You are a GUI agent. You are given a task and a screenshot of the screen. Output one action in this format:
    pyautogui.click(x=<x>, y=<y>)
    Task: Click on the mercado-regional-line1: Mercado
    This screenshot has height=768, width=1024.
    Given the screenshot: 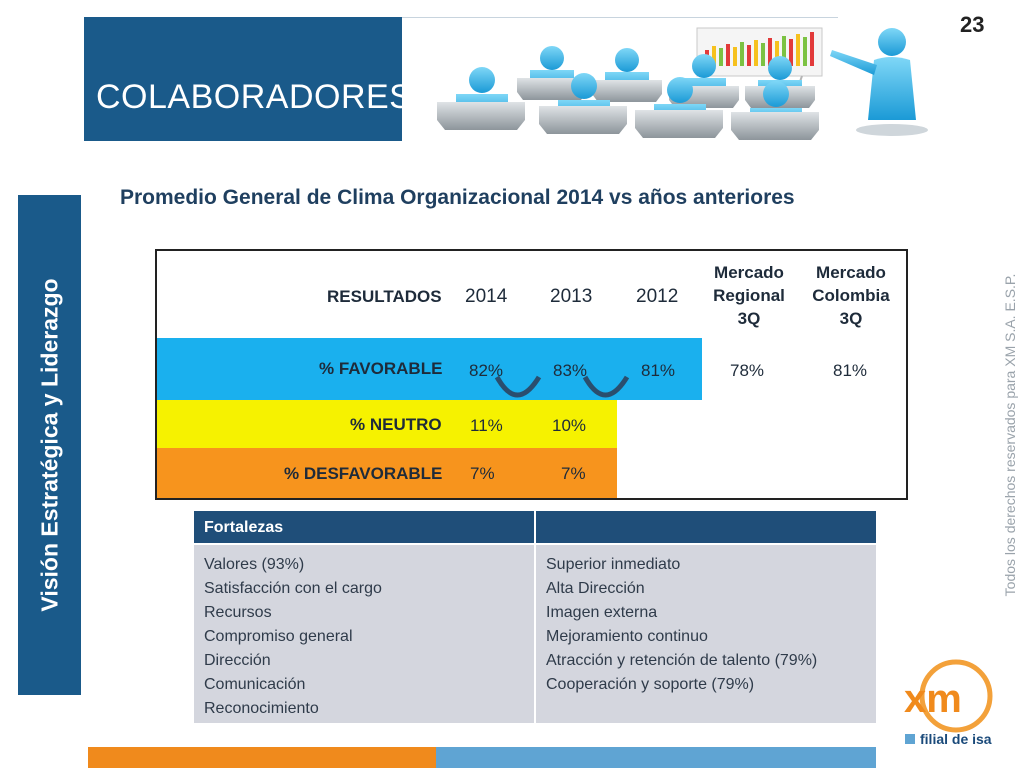 What is the action you would take?
    pyautogui.click(x=749, y=272)
    